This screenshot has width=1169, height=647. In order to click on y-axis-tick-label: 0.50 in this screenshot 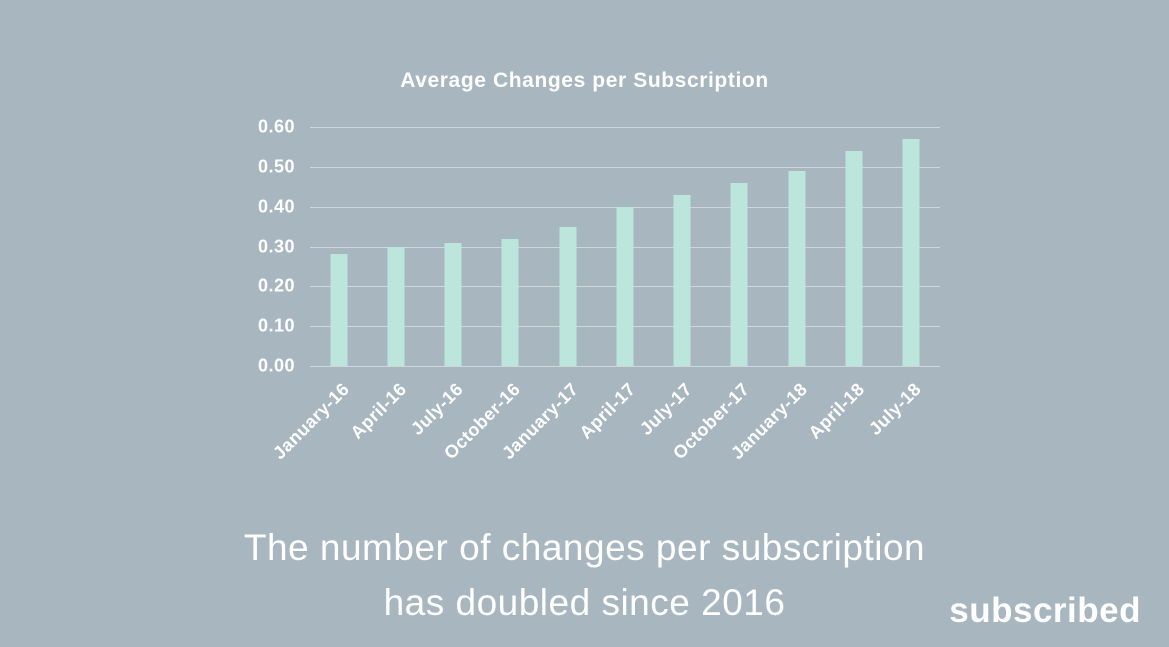, I will do `click(276, 166)`.